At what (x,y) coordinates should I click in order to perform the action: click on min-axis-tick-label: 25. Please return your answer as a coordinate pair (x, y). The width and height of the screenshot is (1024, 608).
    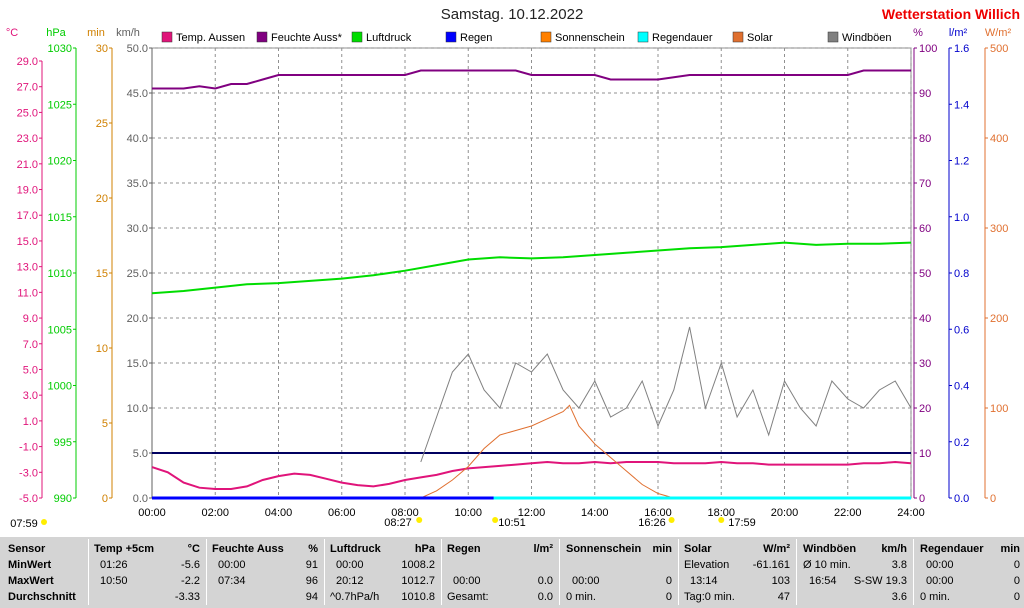
    Looking at the image, I should click on (102, 124).